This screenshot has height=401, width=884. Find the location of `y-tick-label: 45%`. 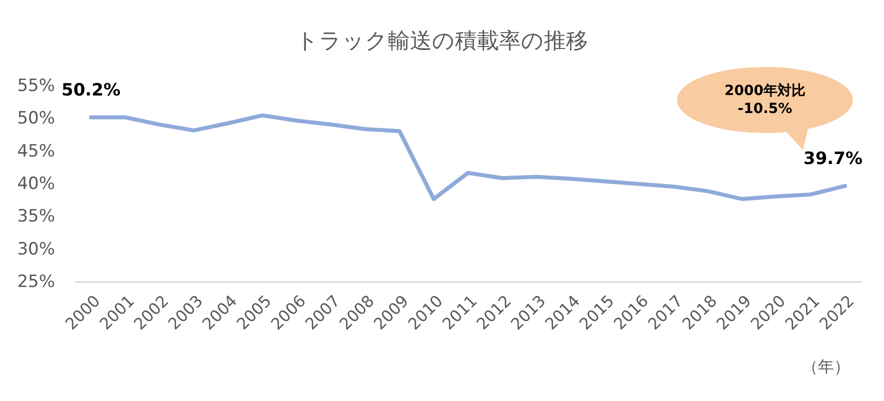

y-tick-label: 45% is located at coordinates (36, 151).